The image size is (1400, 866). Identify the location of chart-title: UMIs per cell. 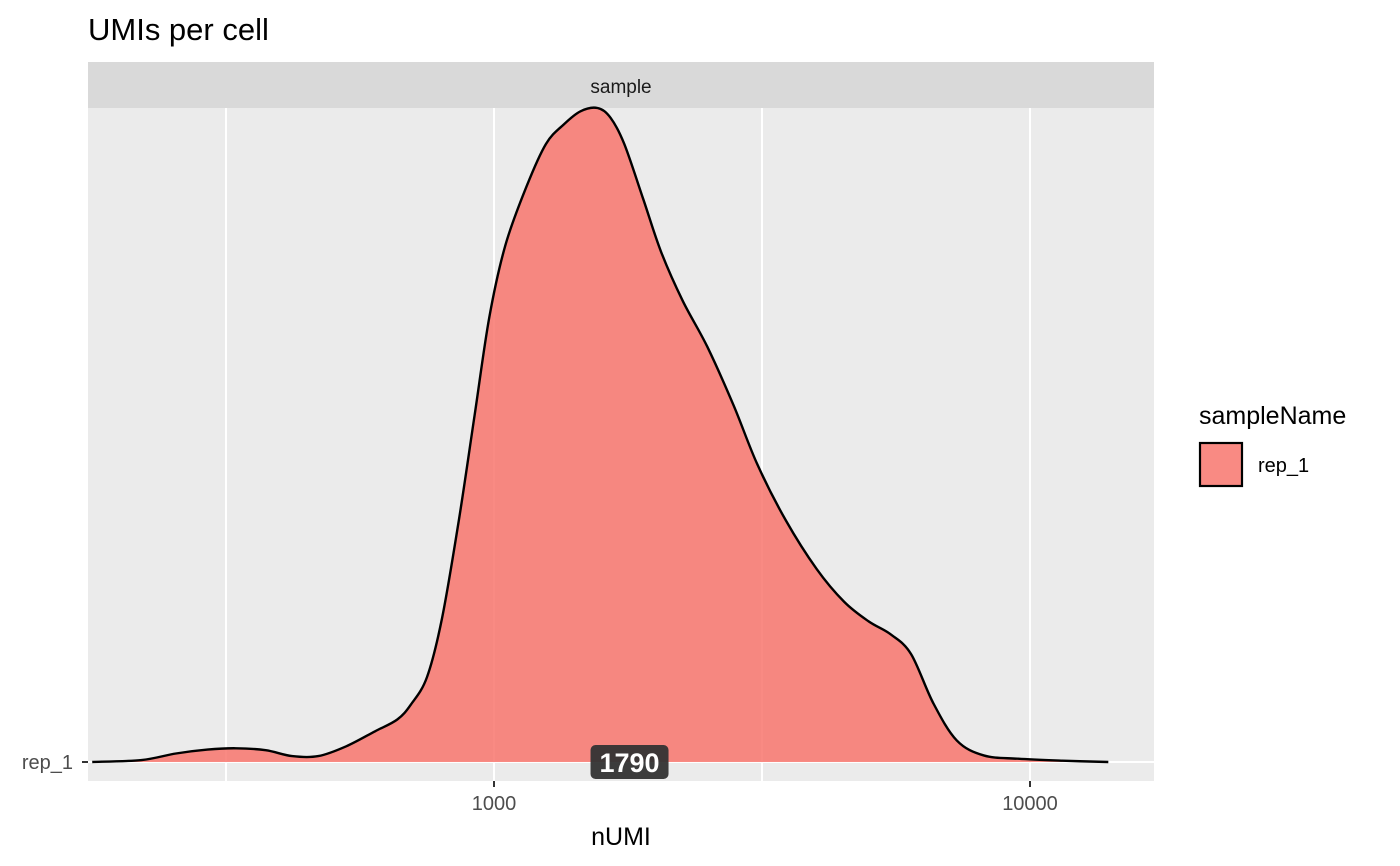
(178, 29).